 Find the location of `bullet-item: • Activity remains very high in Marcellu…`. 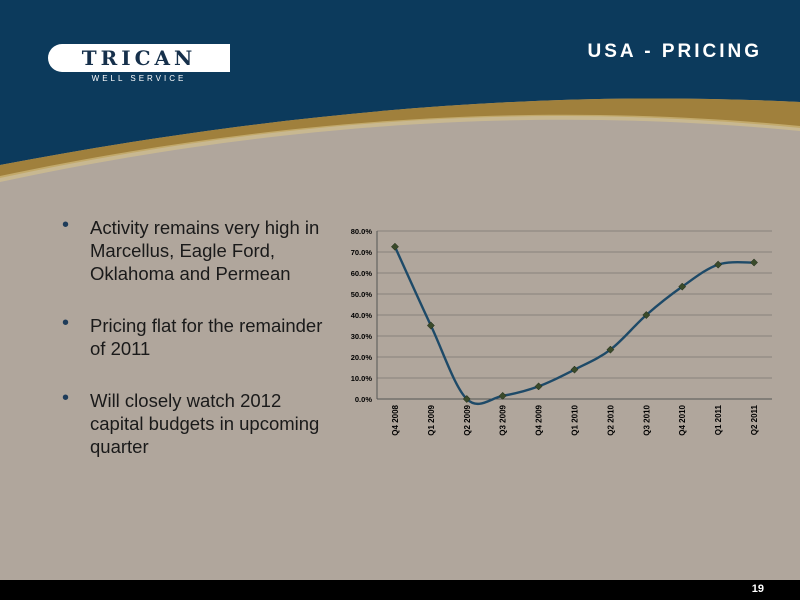

bullet-item: • Activity remains very high in Marcellu… is located at coordinates (197, 249).